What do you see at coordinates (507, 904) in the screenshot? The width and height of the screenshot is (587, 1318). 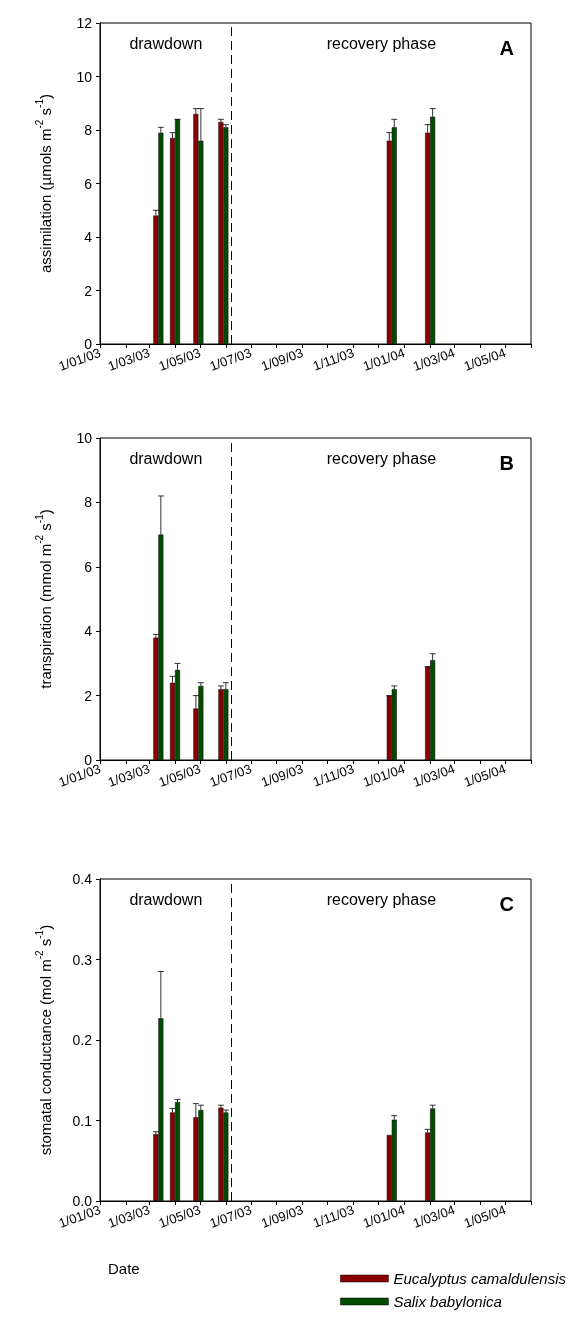 I see `text: C` at bounding box center [507, 904].